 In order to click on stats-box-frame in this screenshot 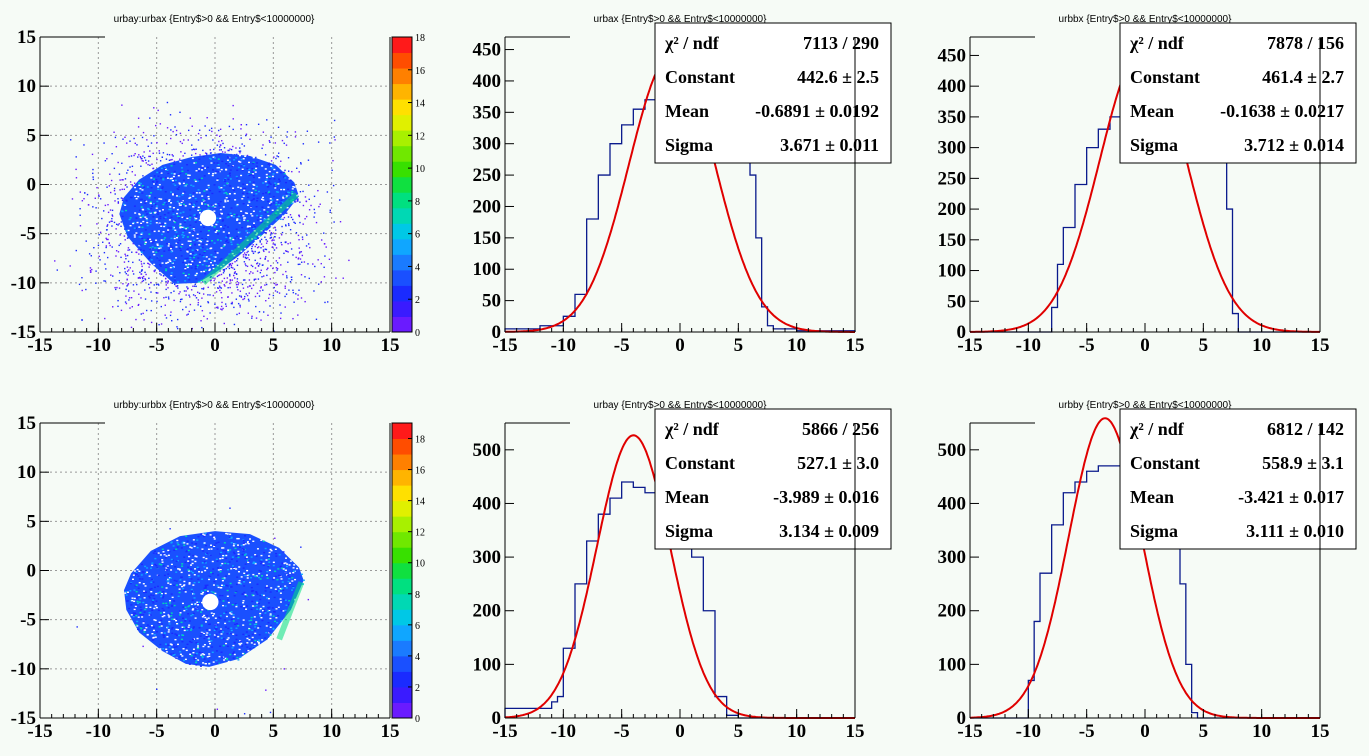, I will do `click(773, 479)`.